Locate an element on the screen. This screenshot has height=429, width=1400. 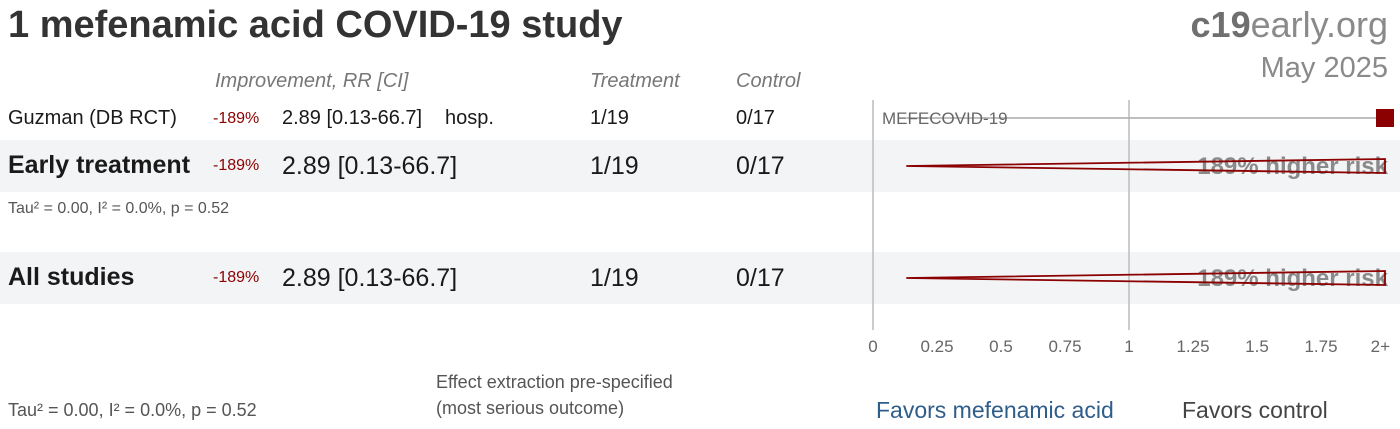
early-treatment: 1/19 is located at coordinates (614, 166).